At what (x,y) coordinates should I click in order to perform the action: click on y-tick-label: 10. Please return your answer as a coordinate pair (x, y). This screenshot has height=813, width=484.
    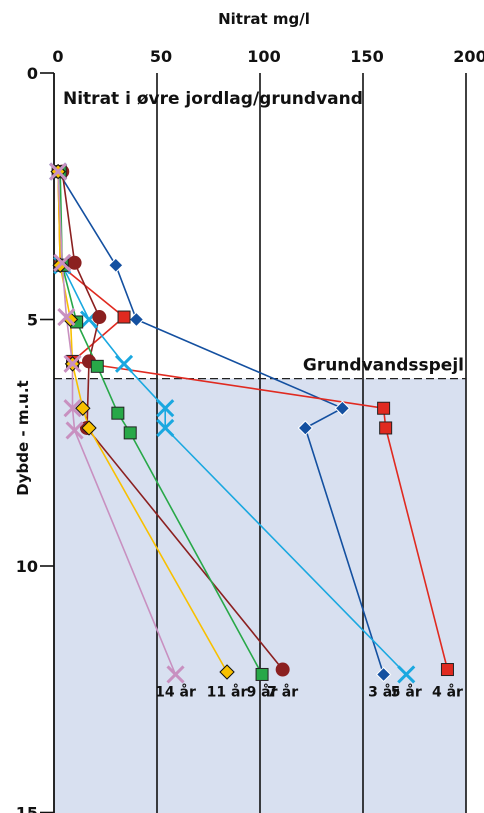
    Looking at the image, I should click on (27, 566).